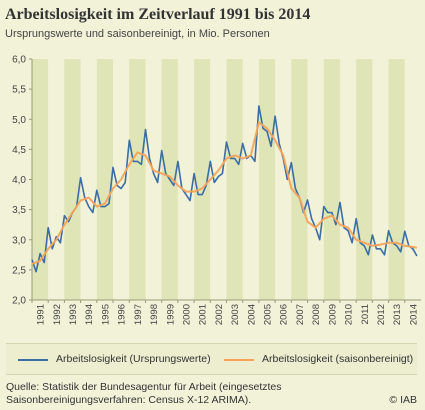  I want to click on x-tick-label: 2000, so click(186, 314).